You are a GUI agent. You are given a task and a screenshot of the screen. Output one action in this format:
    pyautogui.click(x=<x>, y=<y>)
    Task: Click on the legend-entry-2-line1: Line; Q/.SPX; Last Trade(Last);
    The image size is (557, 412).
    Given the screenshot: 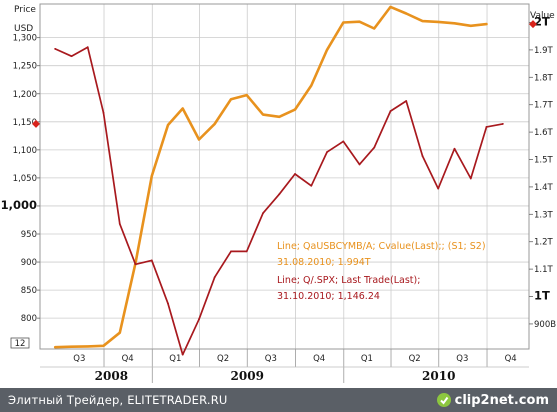 What is the action you would take?
    pyautogui.click(x=348, y=280)
    